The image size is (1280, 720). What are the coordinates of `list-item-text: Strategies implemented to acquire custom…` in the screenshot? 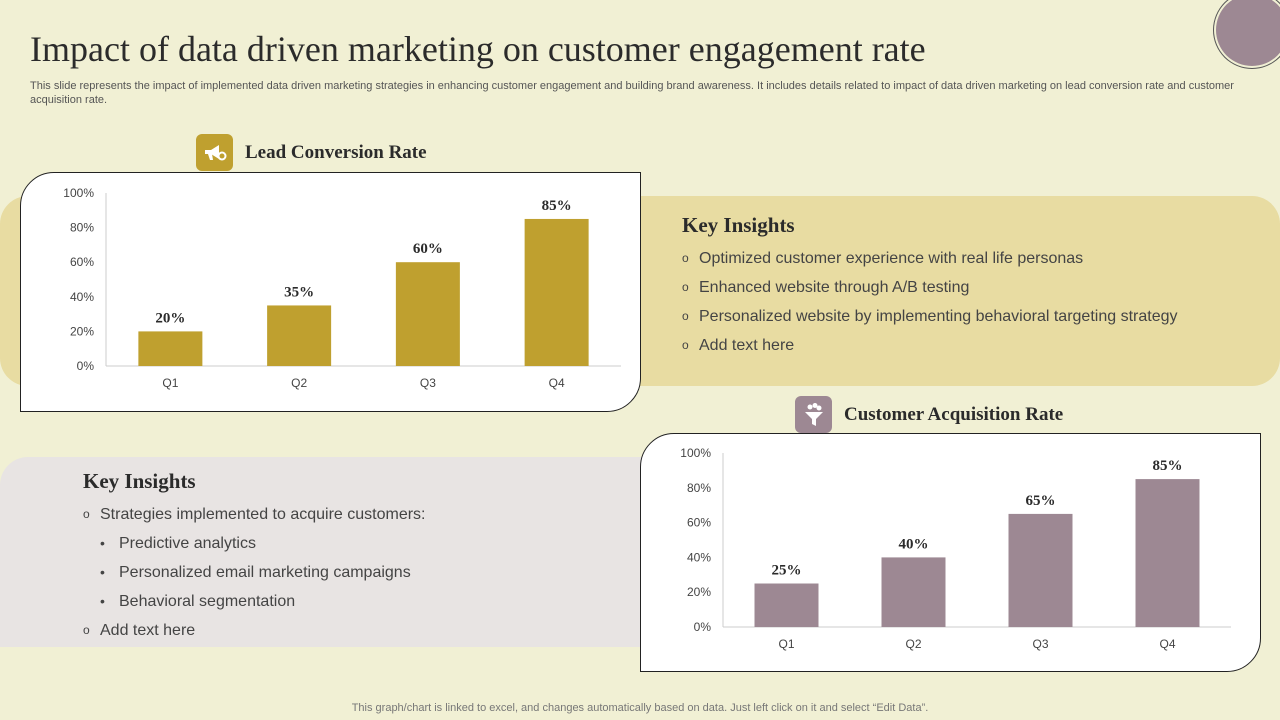 It's located at (263, 514).